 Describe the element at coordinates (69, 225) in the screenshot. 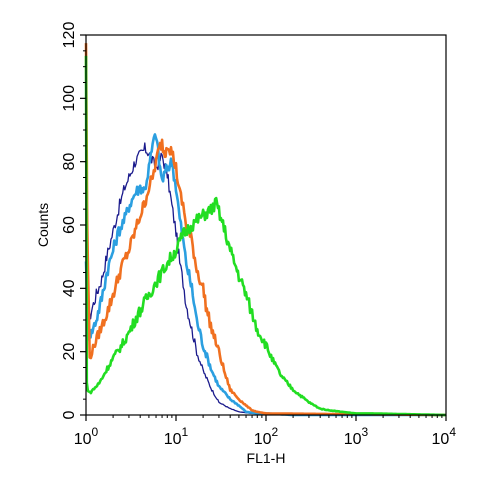

I see `y-tick-label: 60` at that location.